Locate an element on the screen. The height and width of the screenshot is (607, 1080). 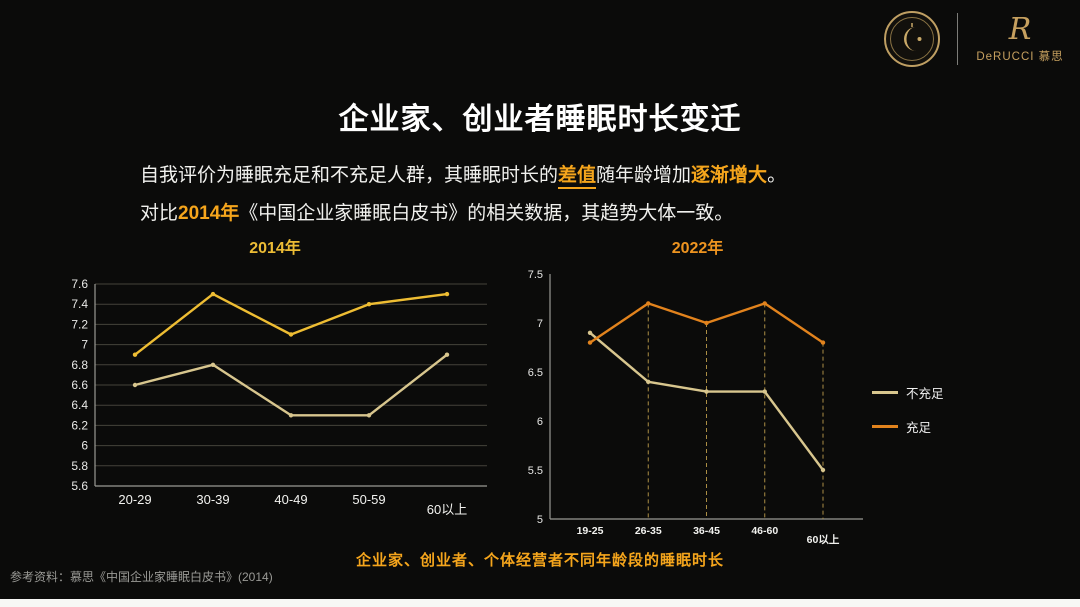
derucci-logo: R DeRUCCI 慕思 is located at coordinates (1020, 39).